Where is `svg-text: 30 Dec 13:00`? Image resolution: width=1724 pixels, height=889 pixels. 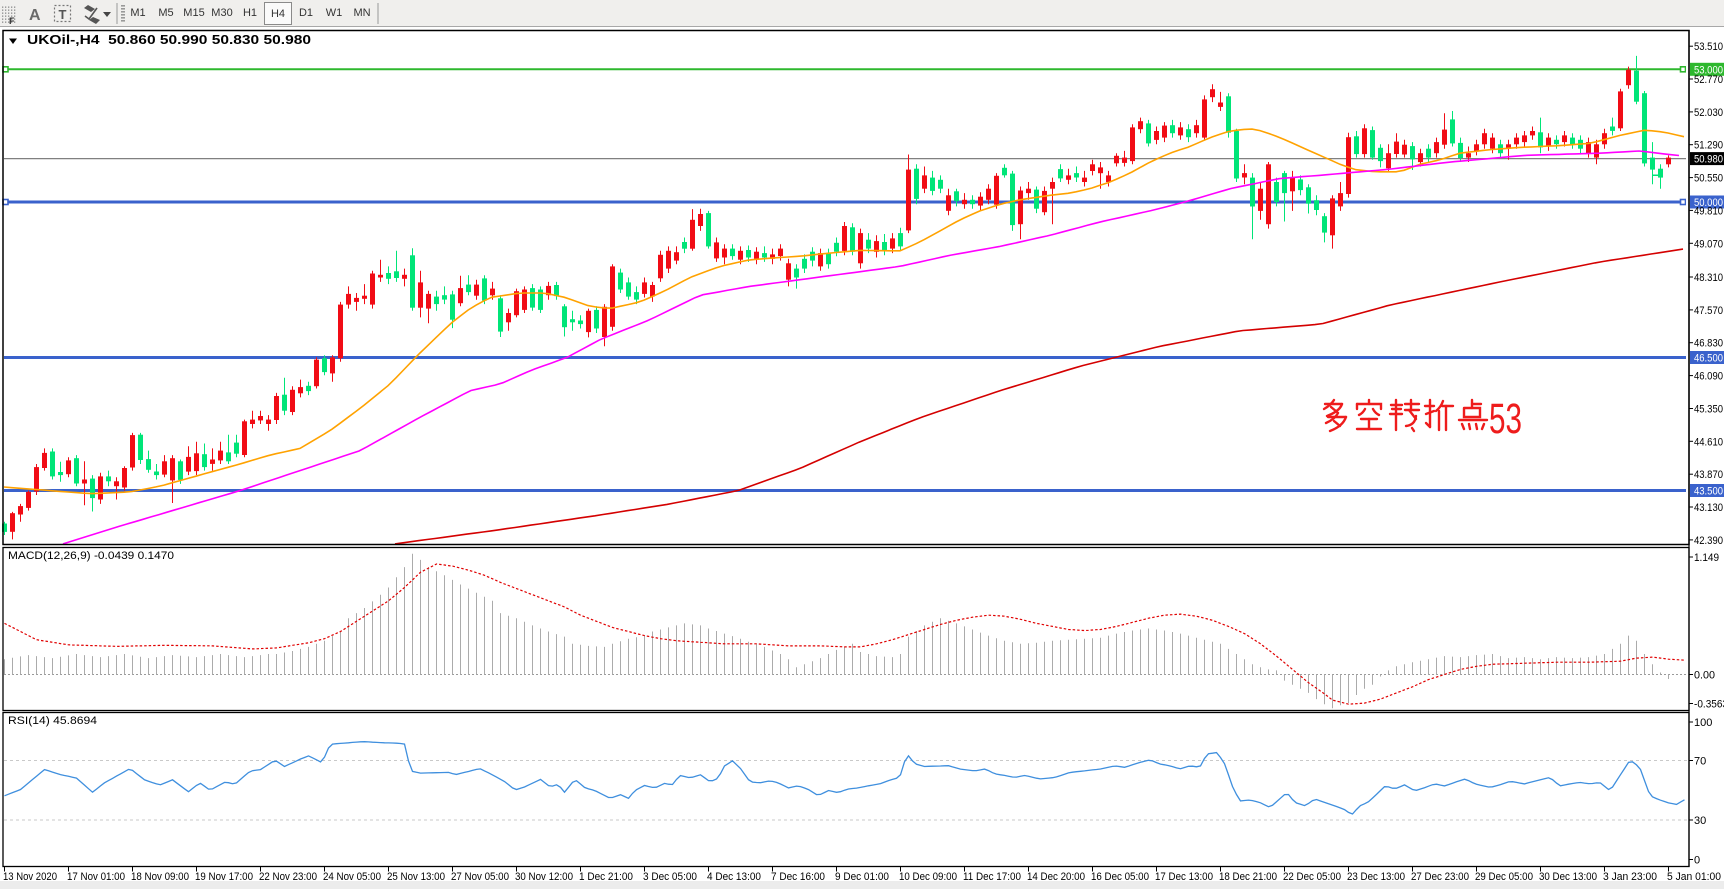 svg-text: 30 Dec 13:00 is located at coordinates (1568, 877).